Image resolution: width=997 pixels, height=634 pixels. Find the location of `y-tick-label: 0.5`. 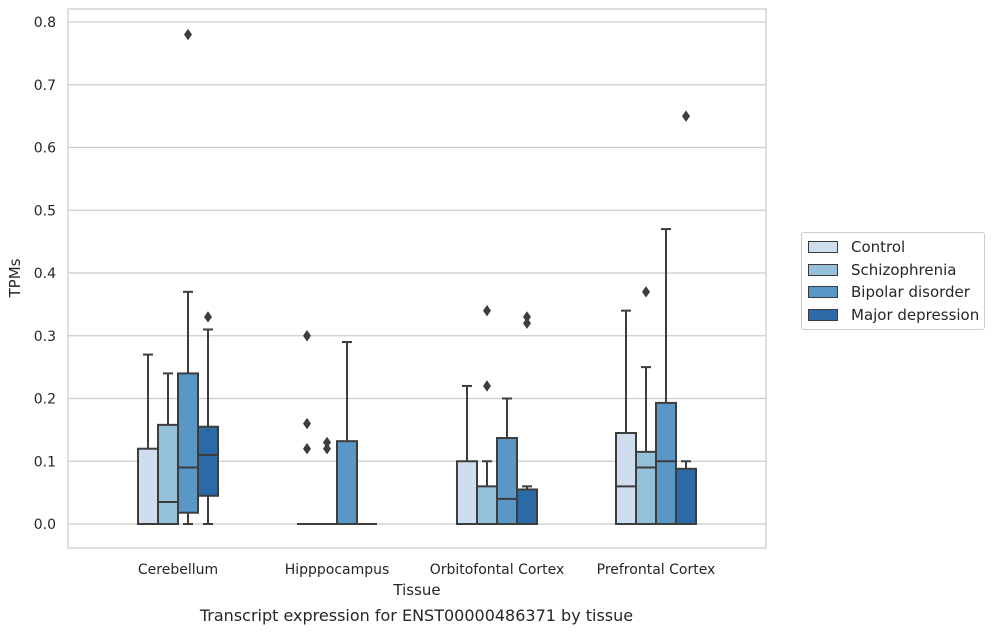

y-tick-label: 0.5 is located at coordinates (45, 211).